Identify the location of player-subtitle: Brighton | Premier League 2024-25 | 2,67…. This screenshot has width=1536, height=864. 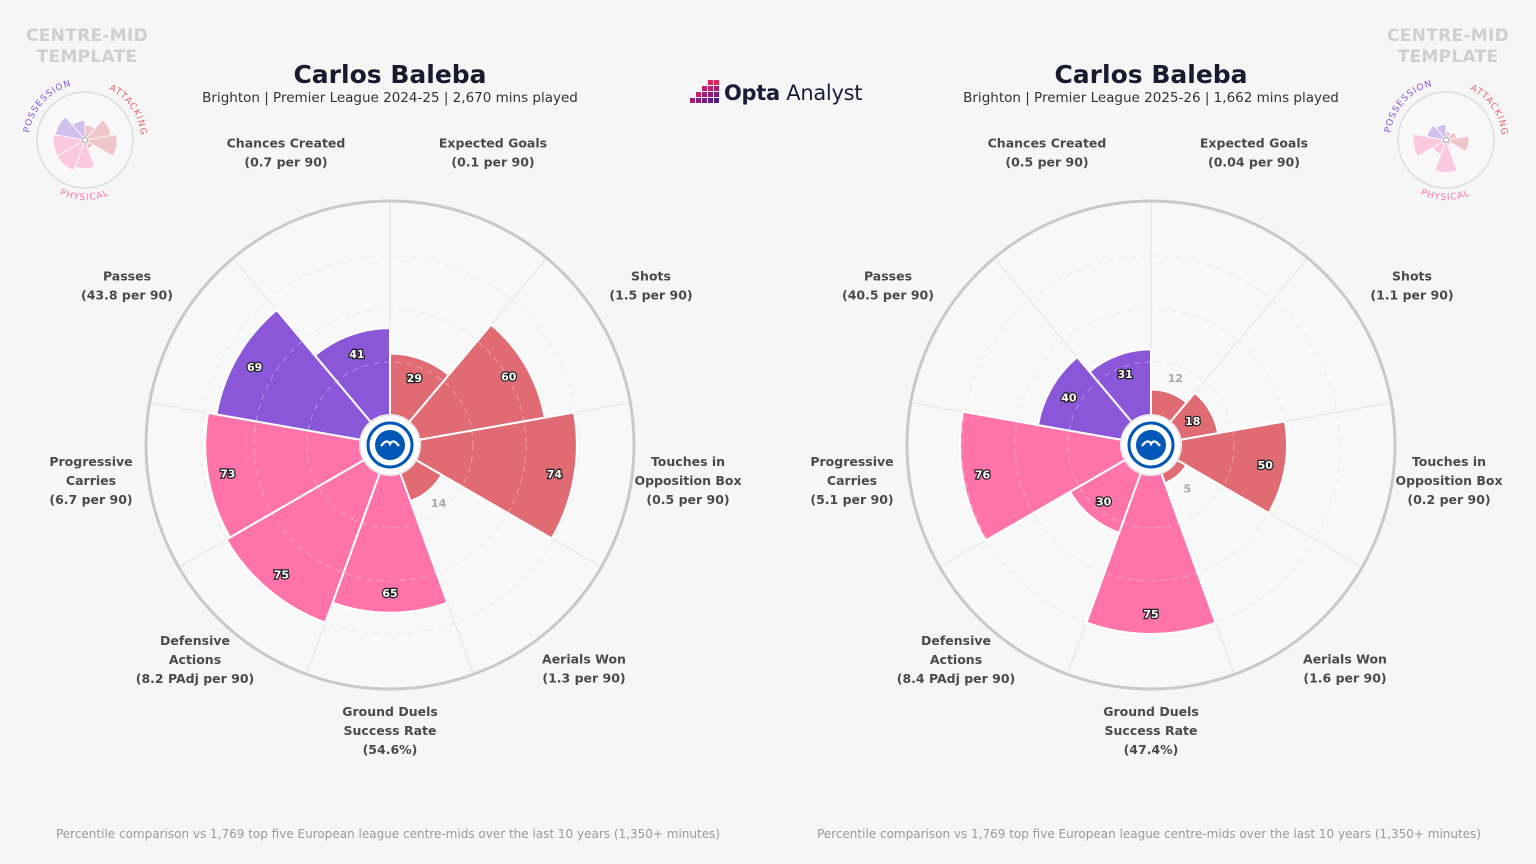
(390, 98).